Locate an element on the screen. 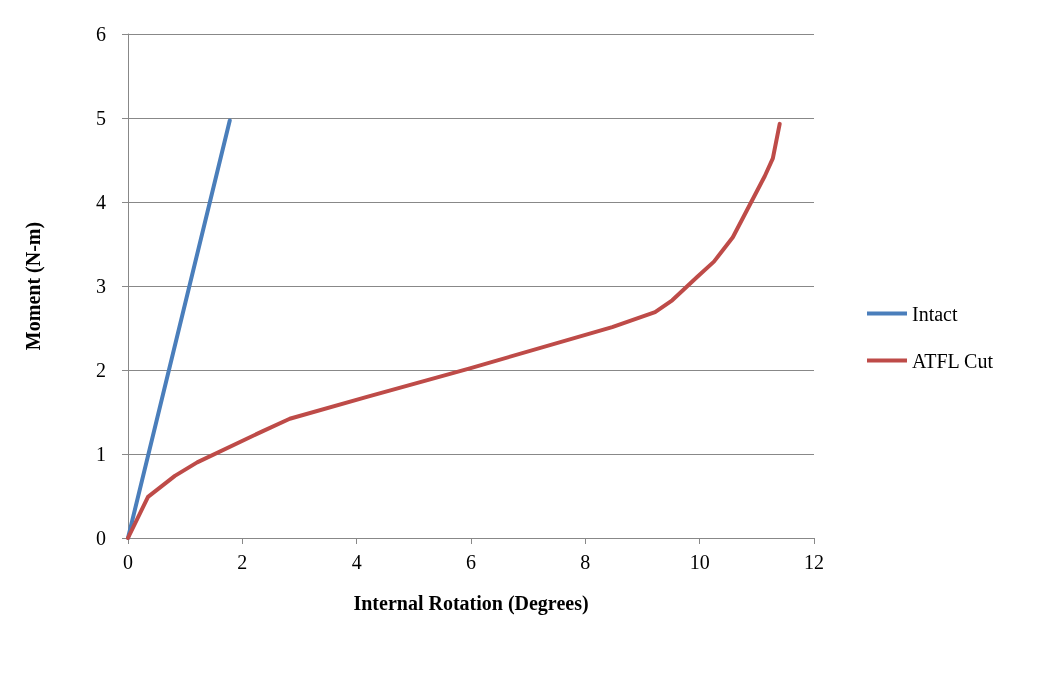 The width and height of the screenshot is (1058, 674). legend-label: Intact is located at coordinates (935, 313).